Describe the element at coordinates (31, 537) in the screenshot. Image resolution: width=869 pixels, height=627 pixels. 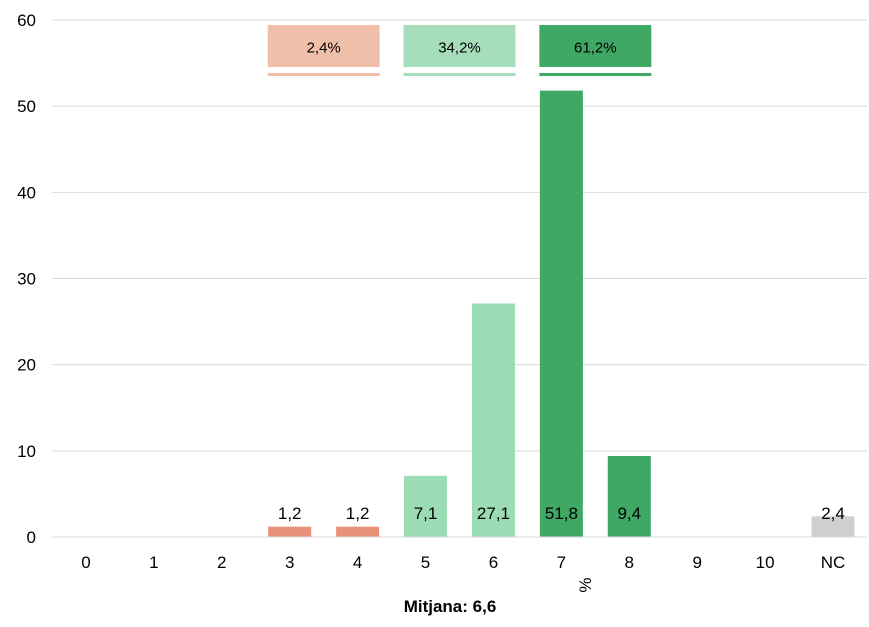
I see `y-tick-label: 0` at that location.